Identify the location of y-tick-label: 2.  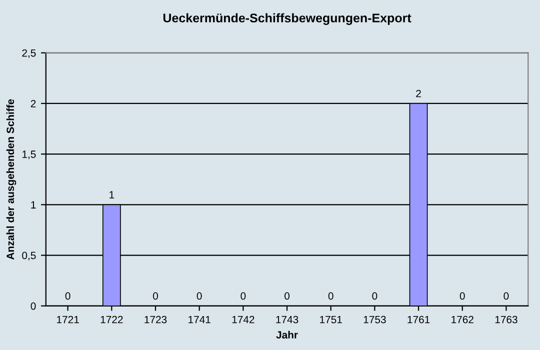
(33, 104).